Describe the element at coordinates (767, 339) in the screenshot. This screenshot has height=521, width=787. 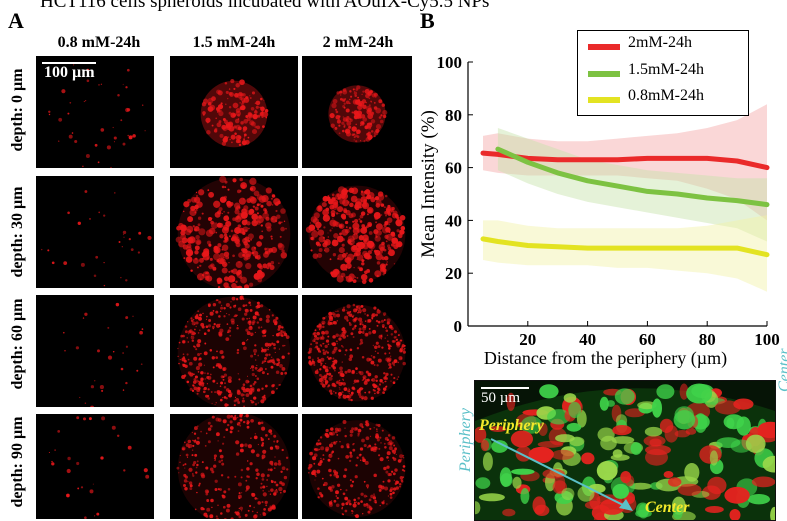
I see `x-tick-label: 100` at that location.